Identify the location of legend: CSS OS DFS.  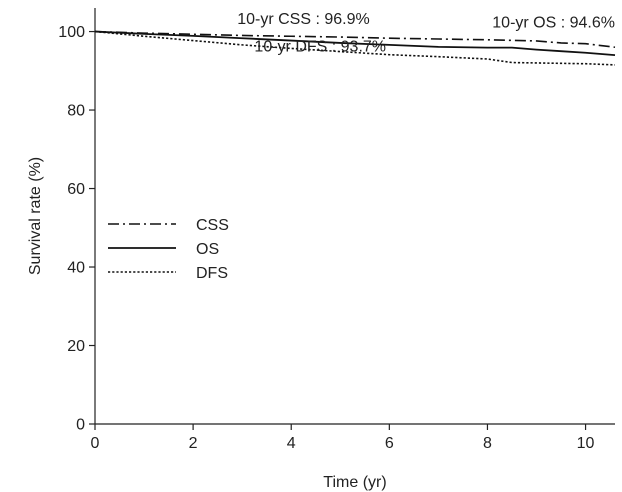
(168, 249).